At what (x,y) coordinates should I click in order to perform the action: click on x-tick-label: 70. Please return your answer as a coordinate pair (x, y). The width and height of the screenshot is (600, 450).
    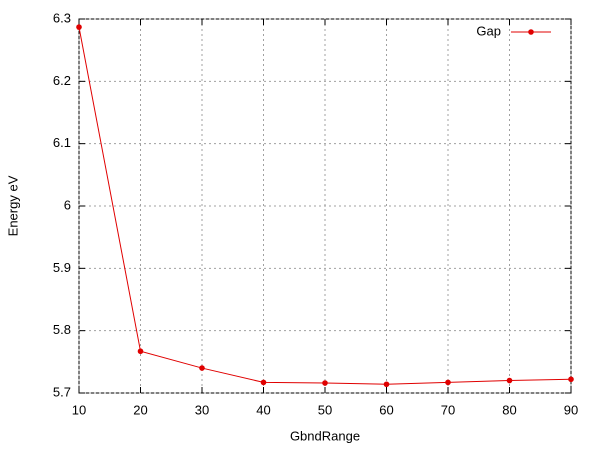
    Looking at the image, I should click on (448, 409).